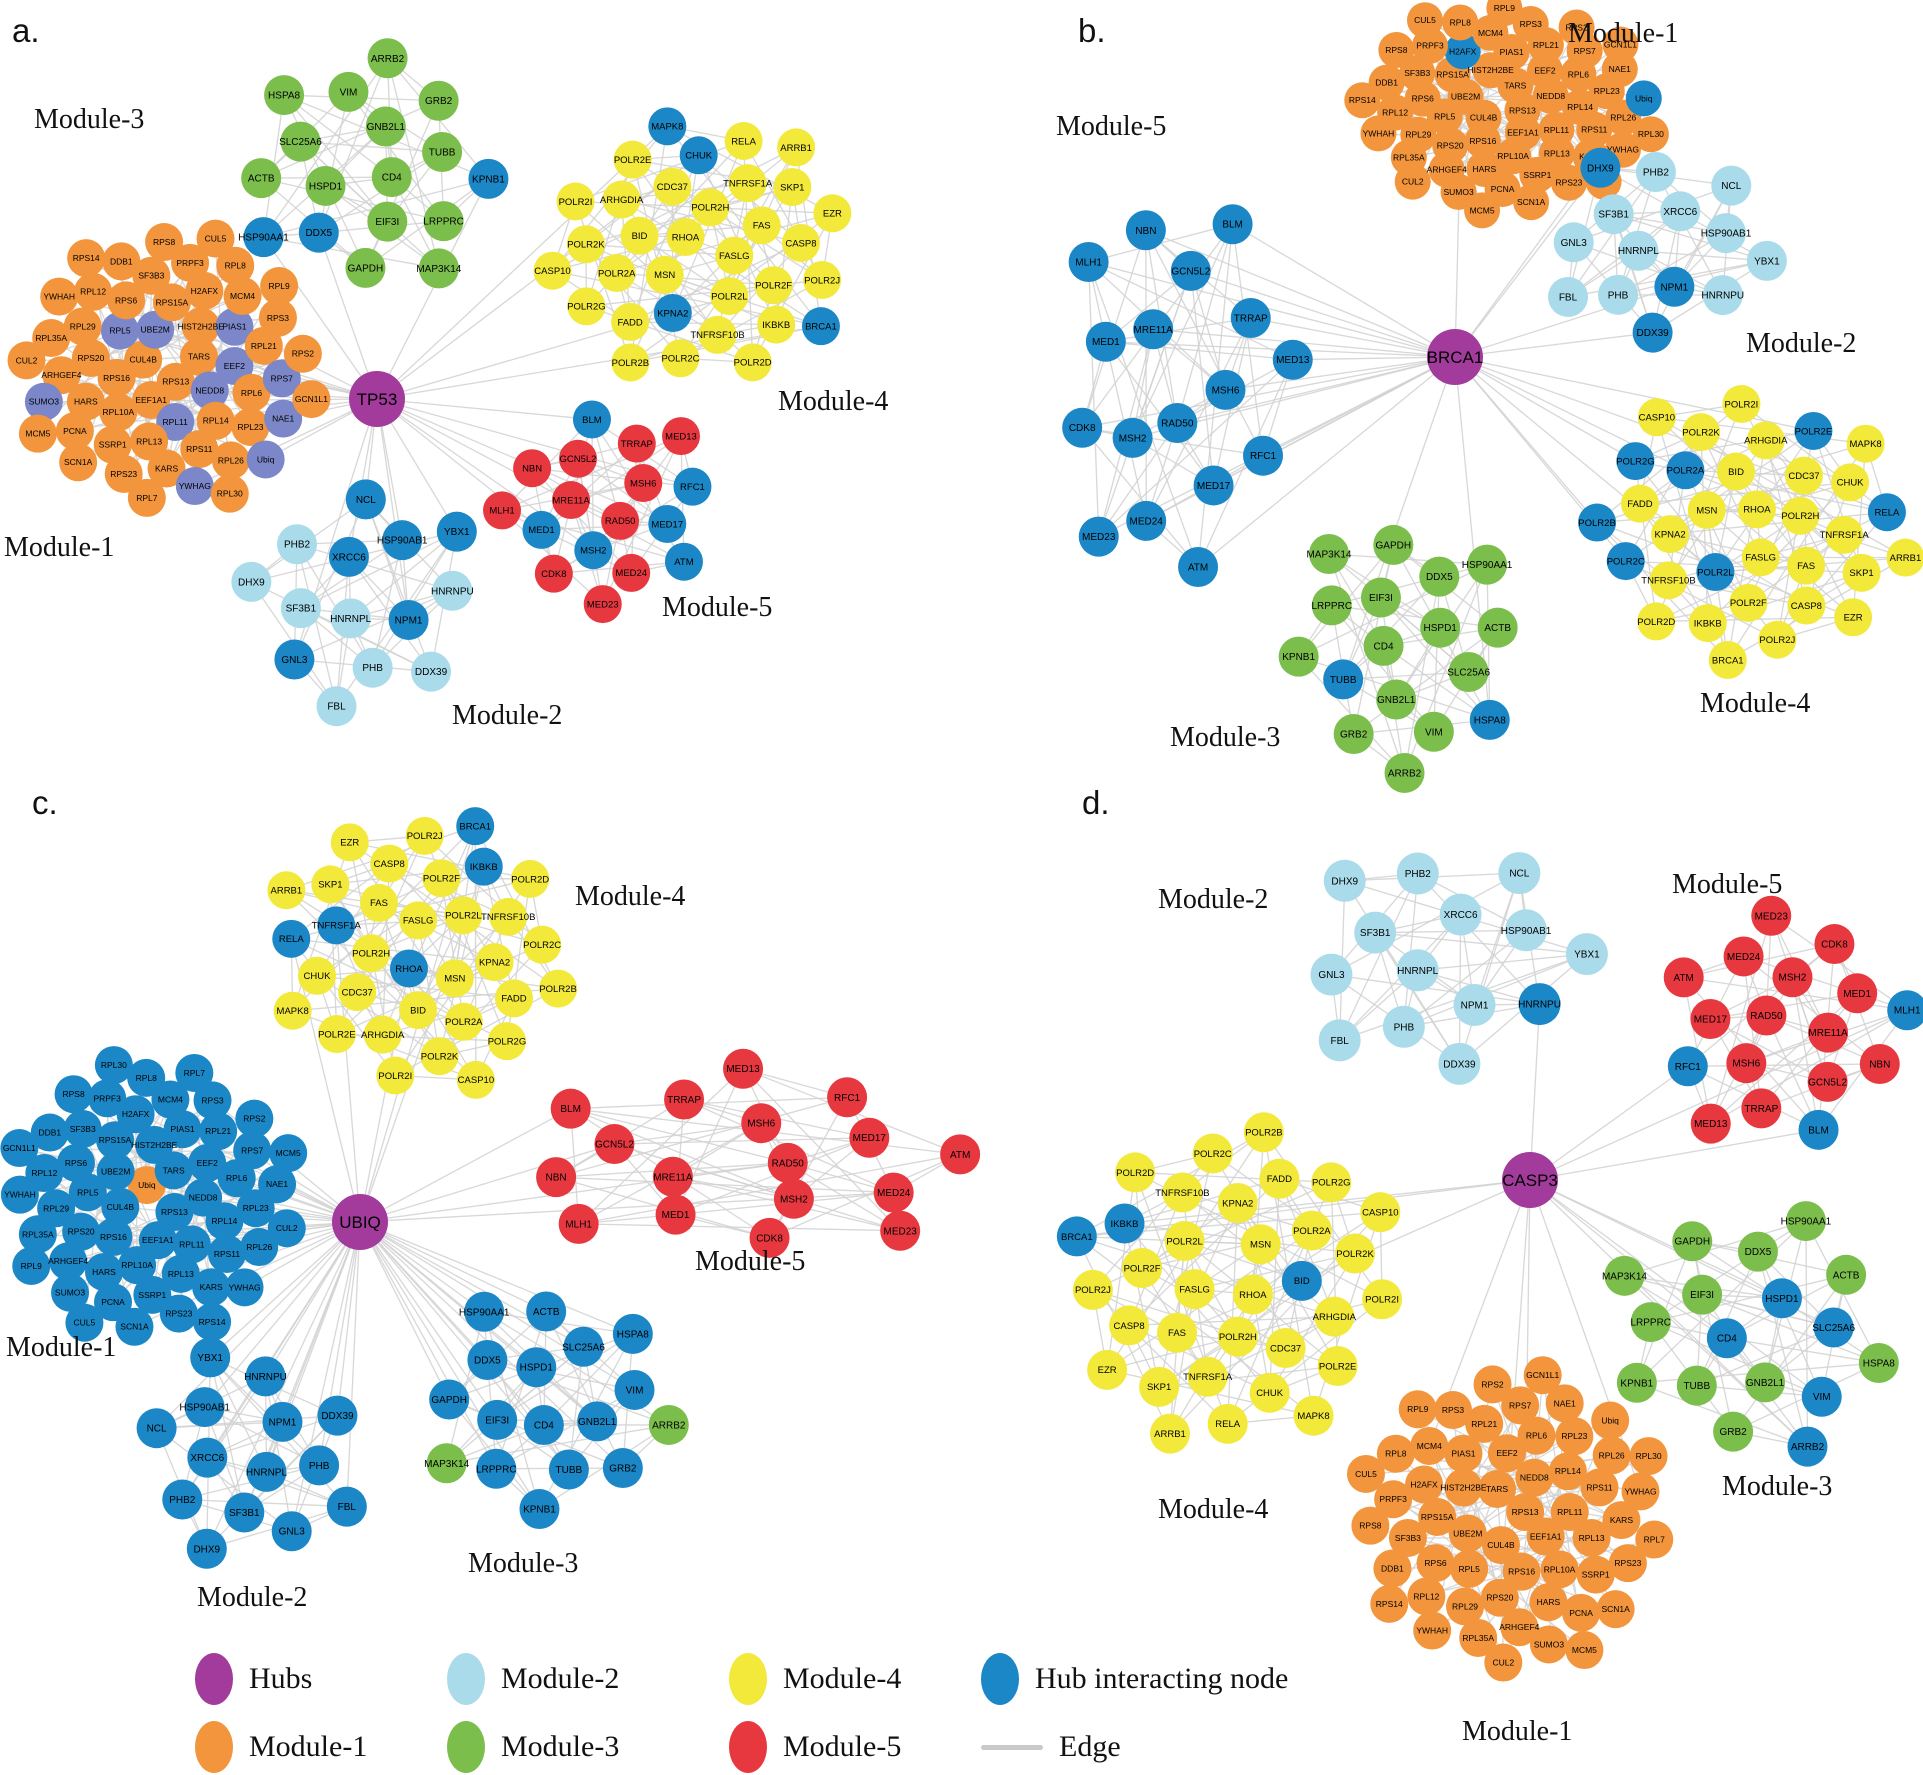 The image size is (1923, 1775). What do you see at coordinates (346, 1506) in the screenshot?
I see `node-FBL` at bounding box center [346, 1506].